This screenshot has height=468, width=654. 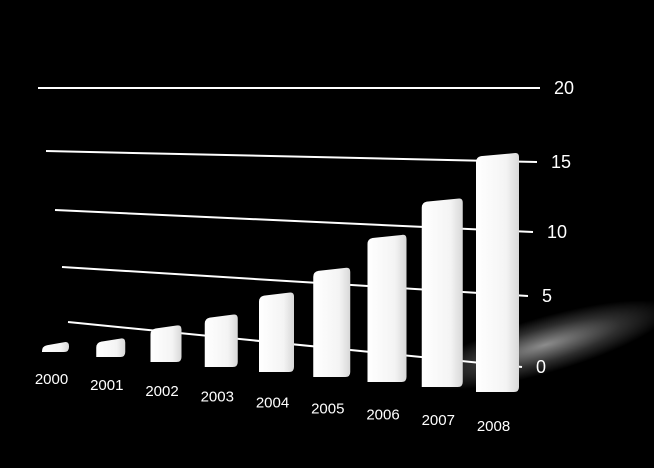 What do you see at coordinates (442, 292) in the screenshot?
I see `bar-2007` at bounding box center [442, 292].